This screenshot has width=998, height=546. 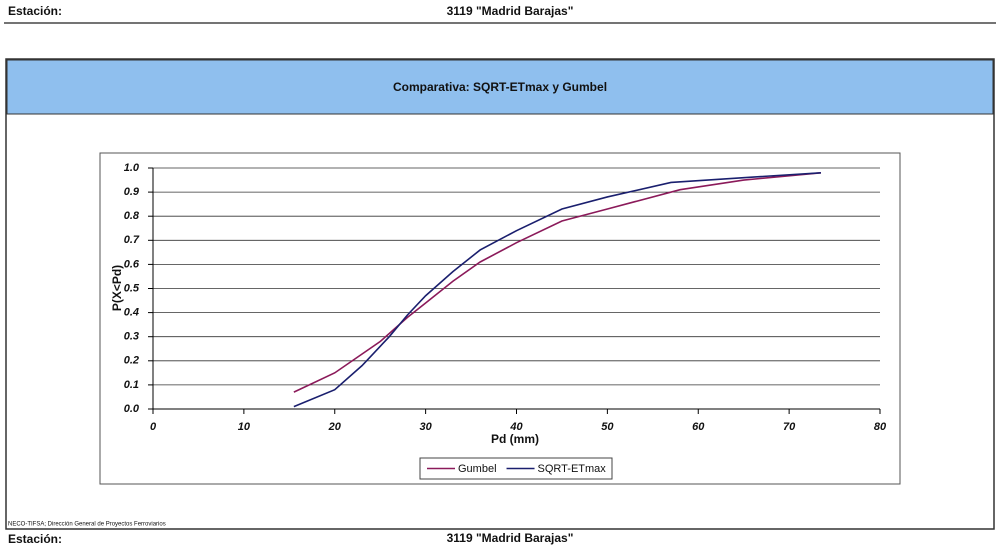 What do you see at coordinates (515, 439) in the screenshot?
I see `x-axis-label: Pd (mm)` at bounding box center [515, 439].